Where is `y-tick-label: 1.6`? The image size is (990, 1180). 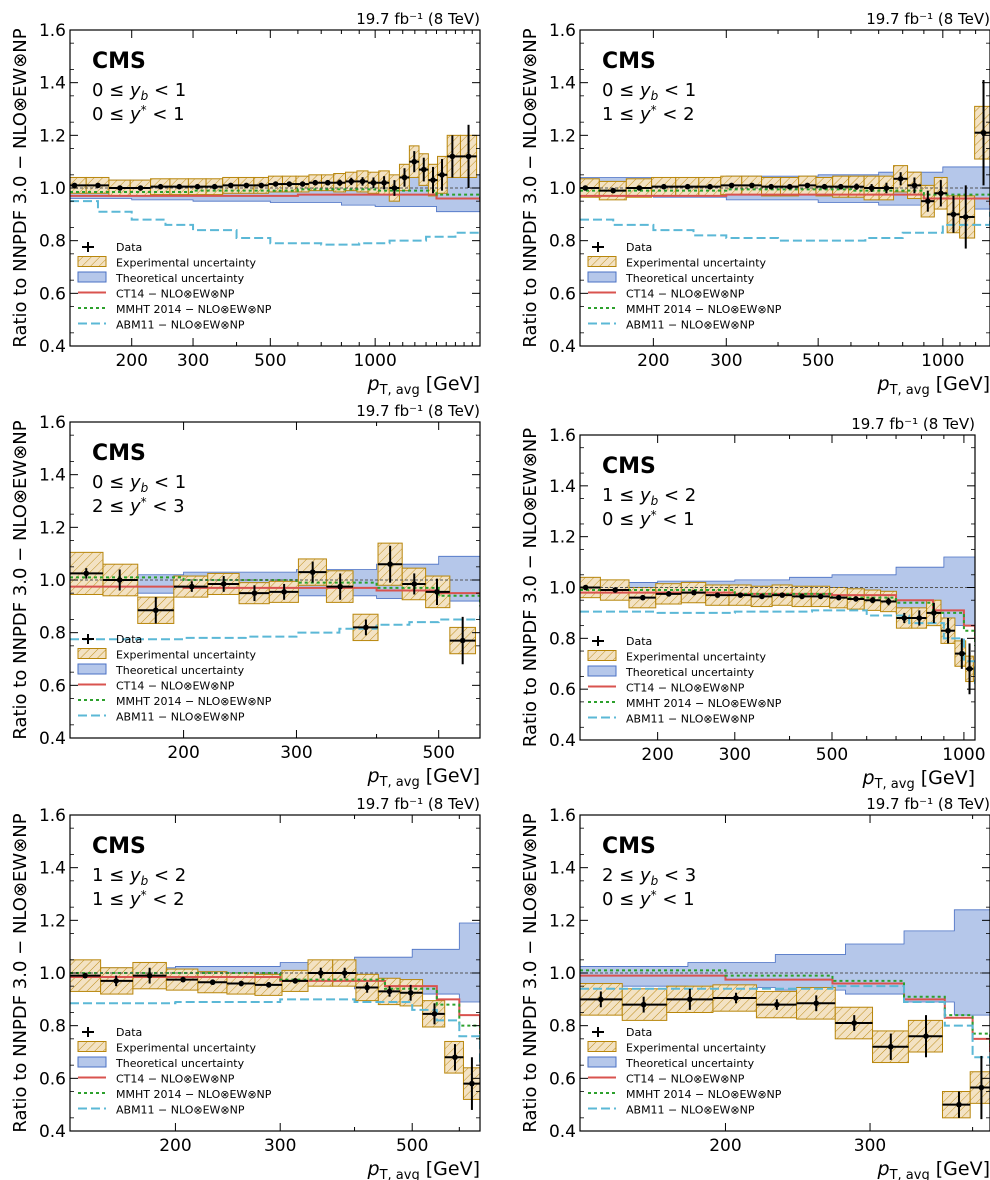 y-tick-label: 1.6 is located at coordinates (52, 816).